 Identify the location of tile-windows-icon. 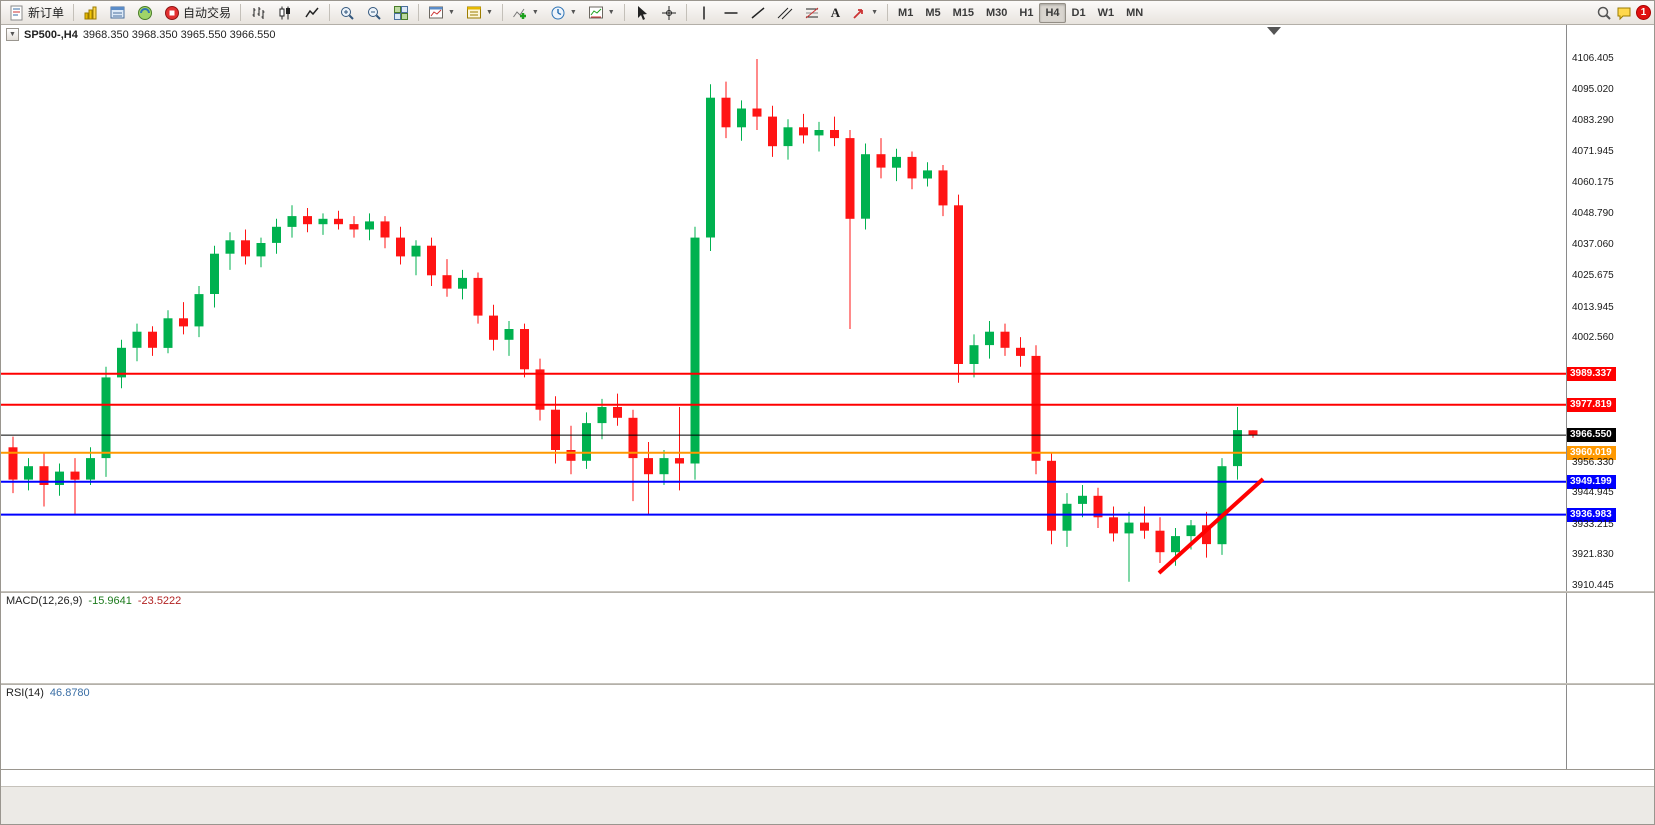
(401, 12).